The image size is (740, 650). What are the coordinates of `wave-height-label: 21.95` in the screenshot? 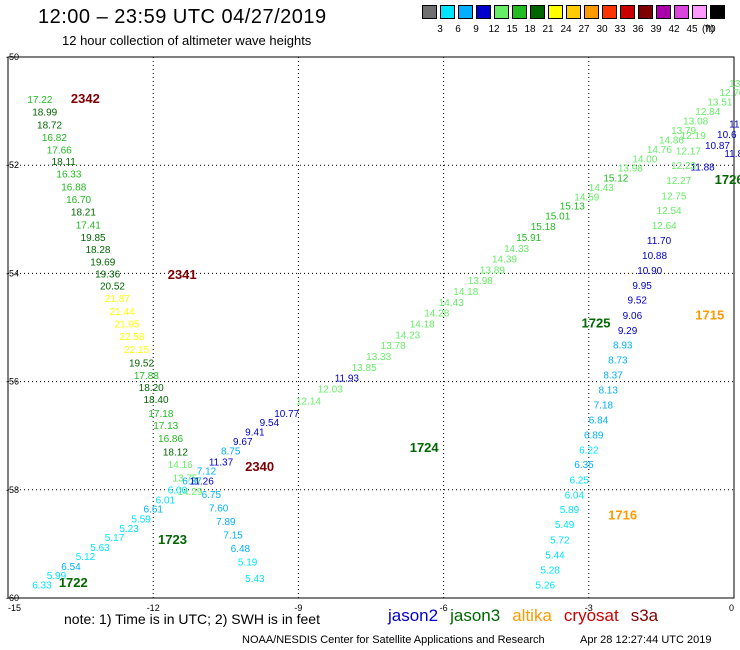 It's located at (126, 325).